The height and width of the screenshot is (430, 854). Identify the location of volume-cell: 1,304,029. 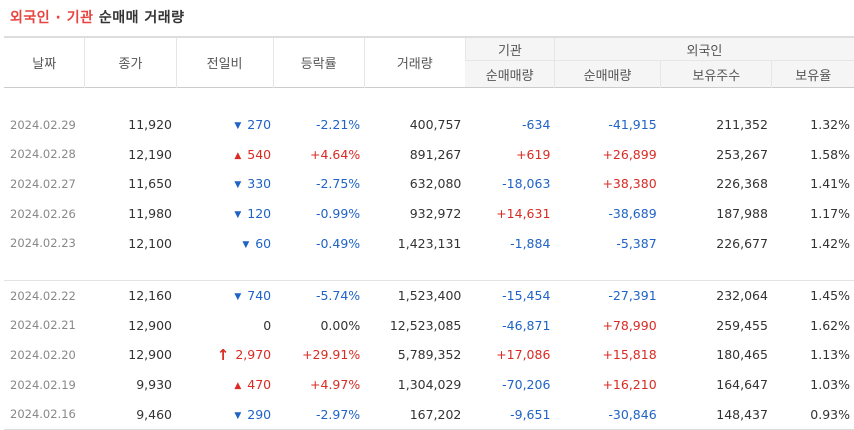
(429, 385).